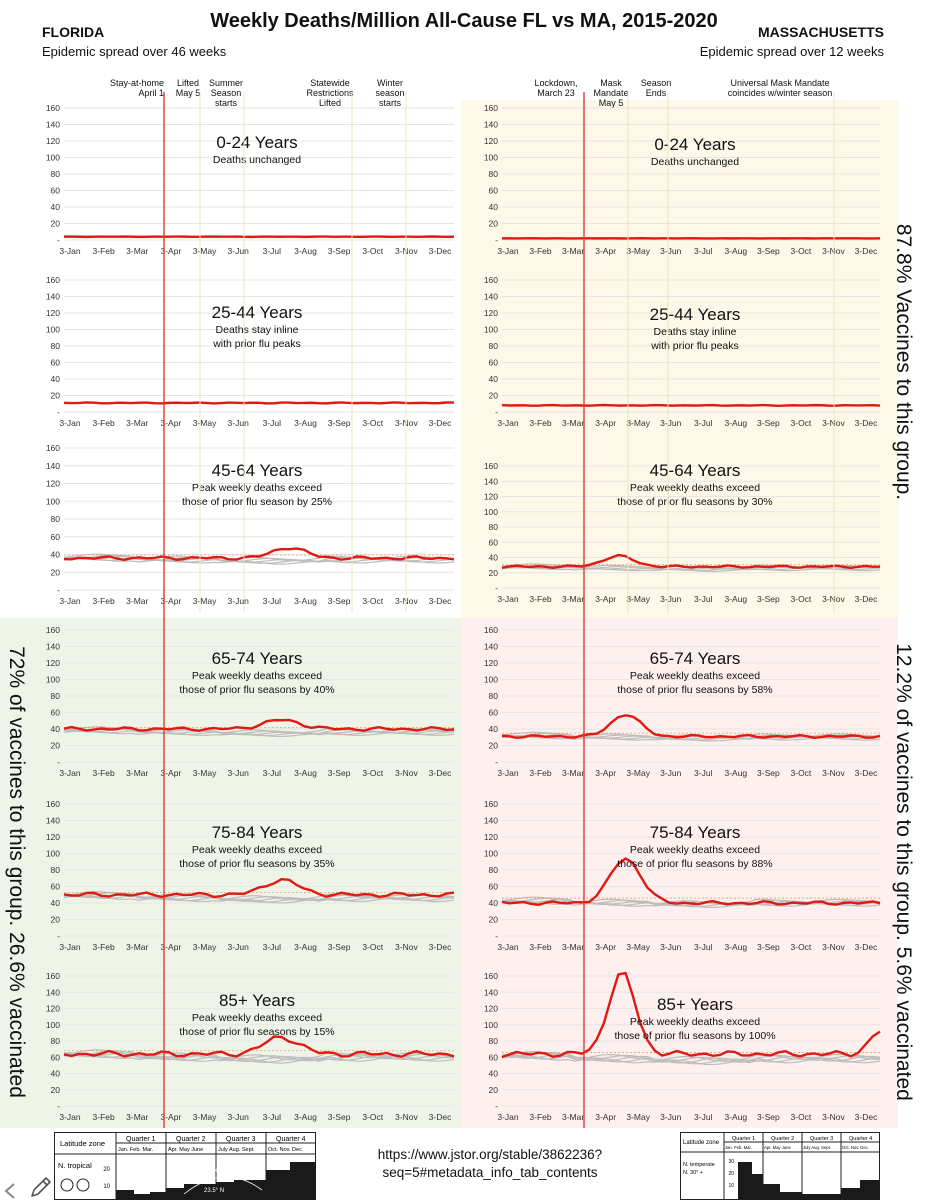 The height and width of the screenshot is (1200, 928). I want to click on massachusetts-label: MASSACHUSETTS, so click(820, 32).